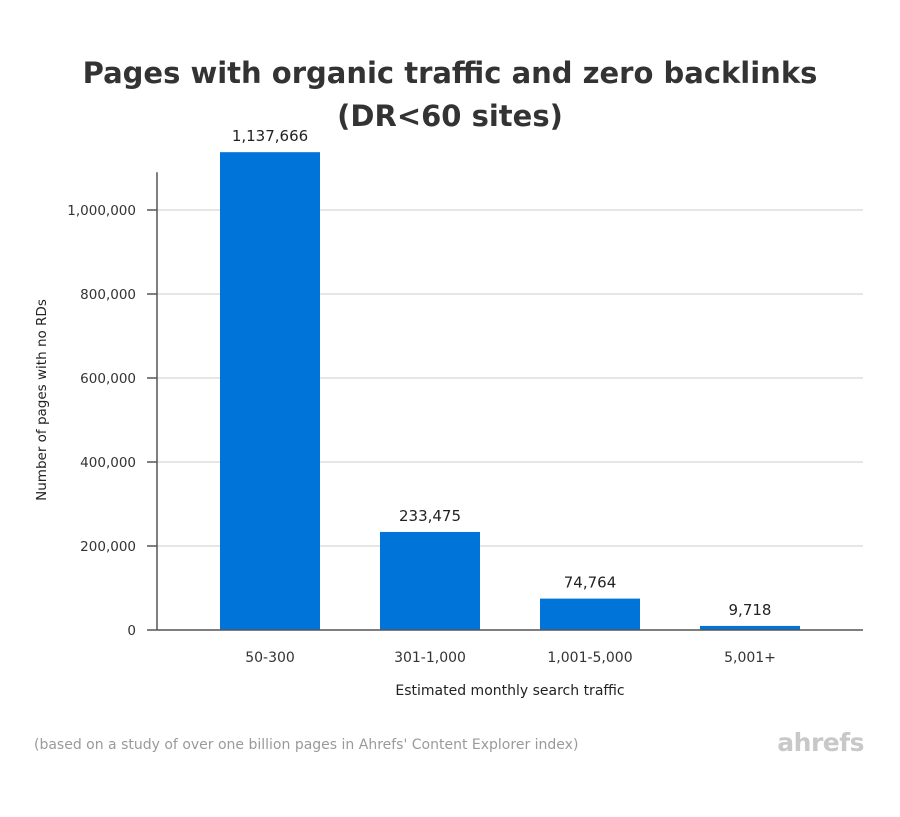 The image size is (900, 817). Describe the element at coordinates (430, 516) in the screenshot. I see `bar-value-label: 233,475` at that location.